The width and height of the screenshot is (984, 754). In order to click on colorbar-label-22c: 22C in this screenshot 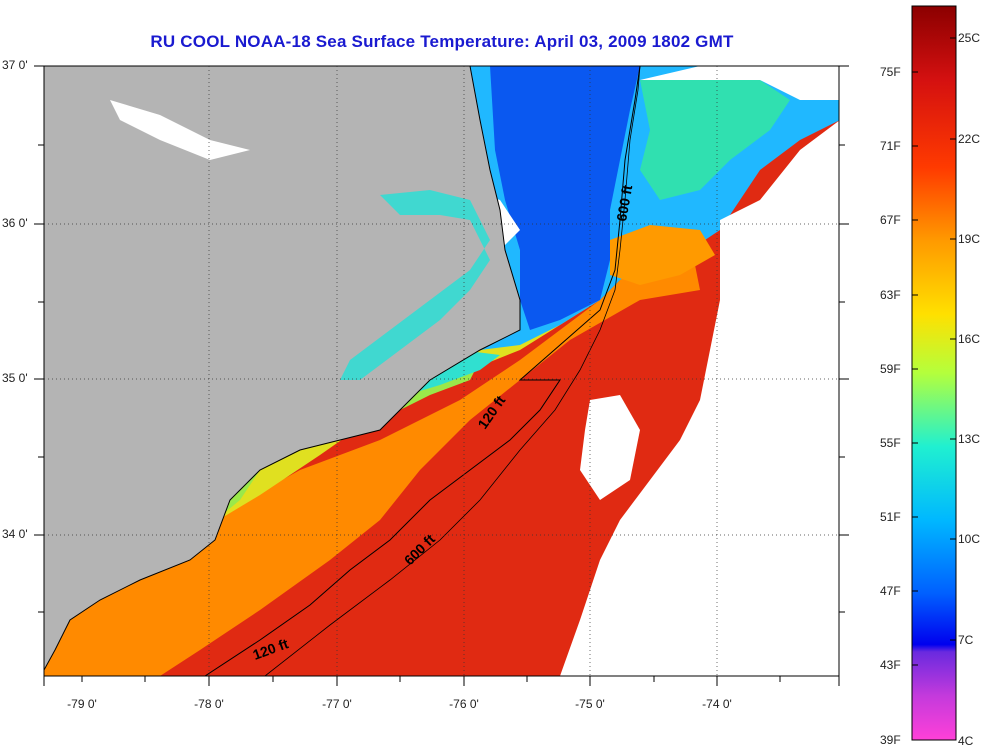, I will do `click(969, 139)`.